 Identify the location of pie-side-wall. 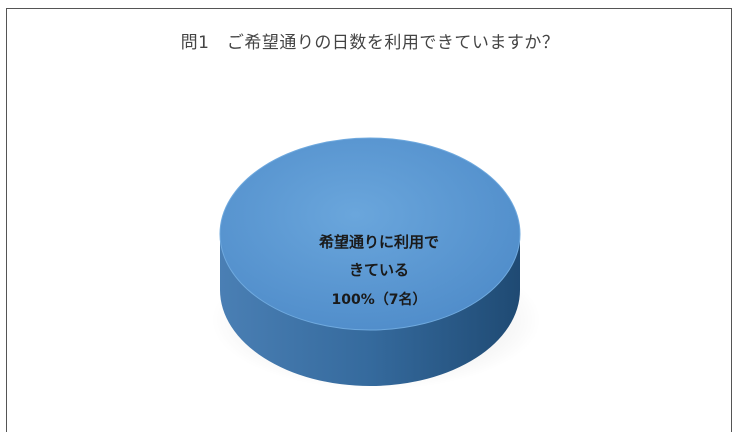
(370, 310).